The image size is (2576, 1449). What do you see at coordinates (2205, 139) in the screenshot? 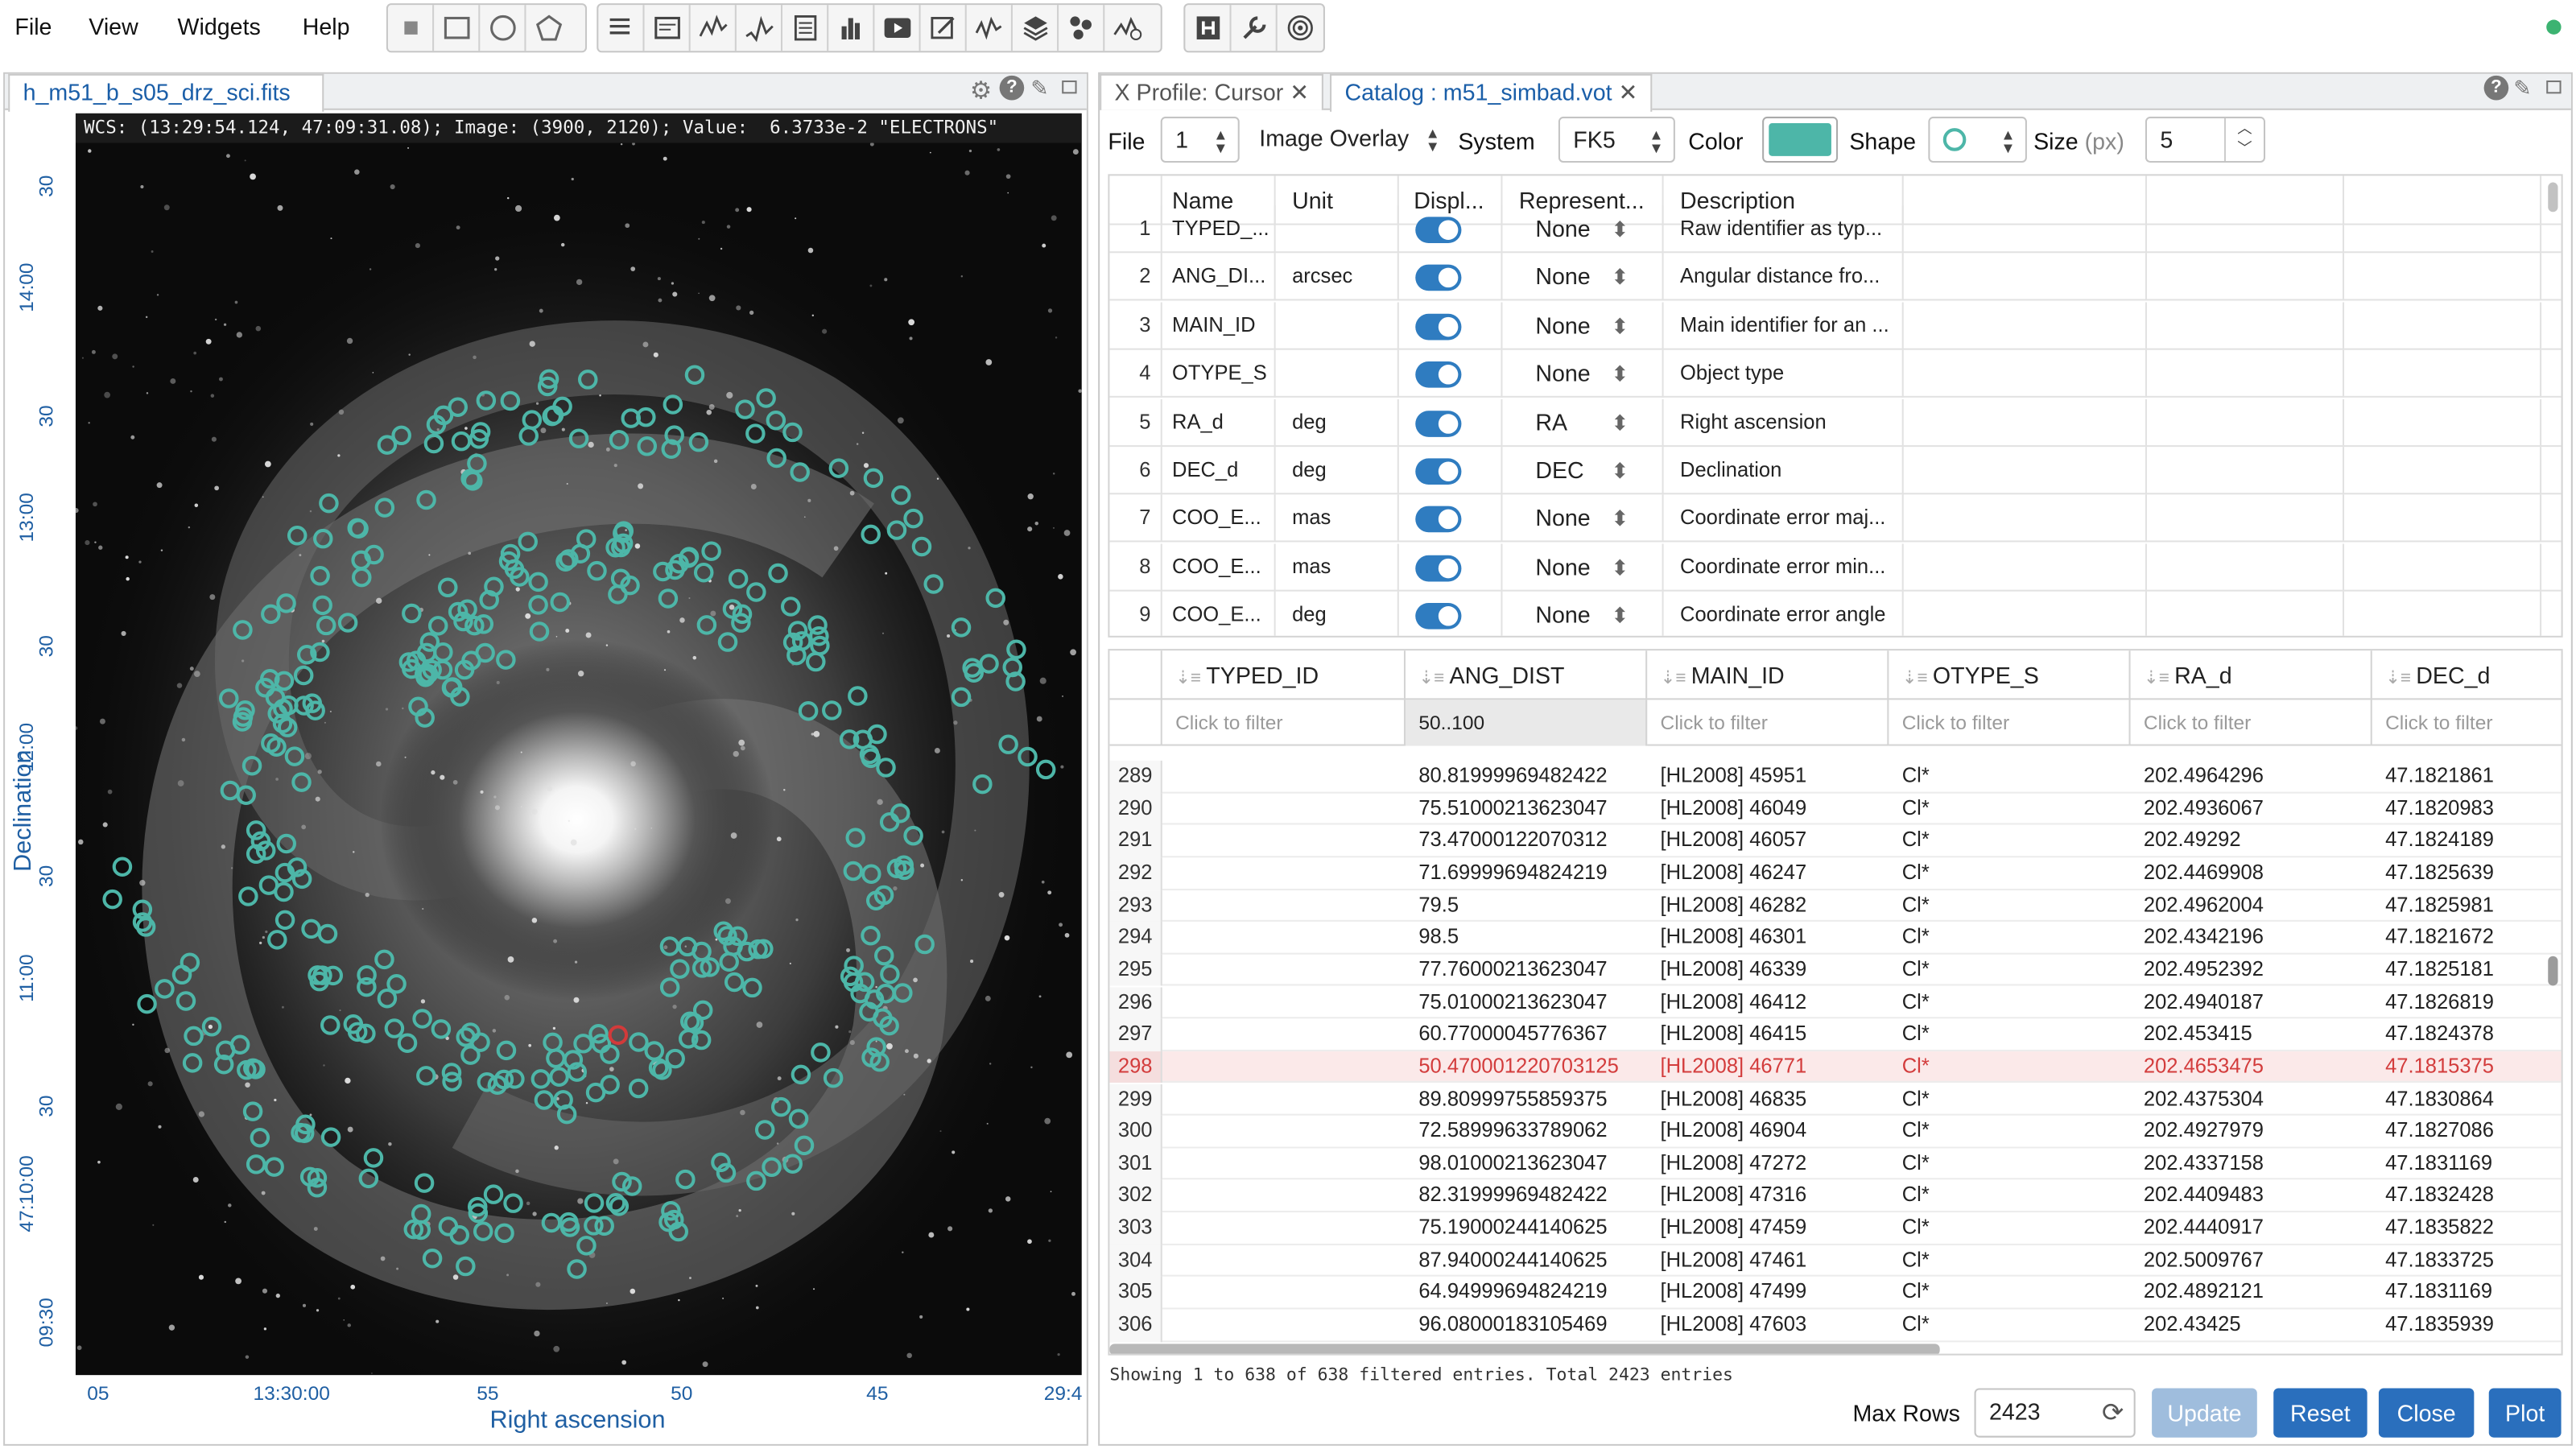
I see `size-input: 5 ︿ ﹀` at bounding box center [2205, 139].